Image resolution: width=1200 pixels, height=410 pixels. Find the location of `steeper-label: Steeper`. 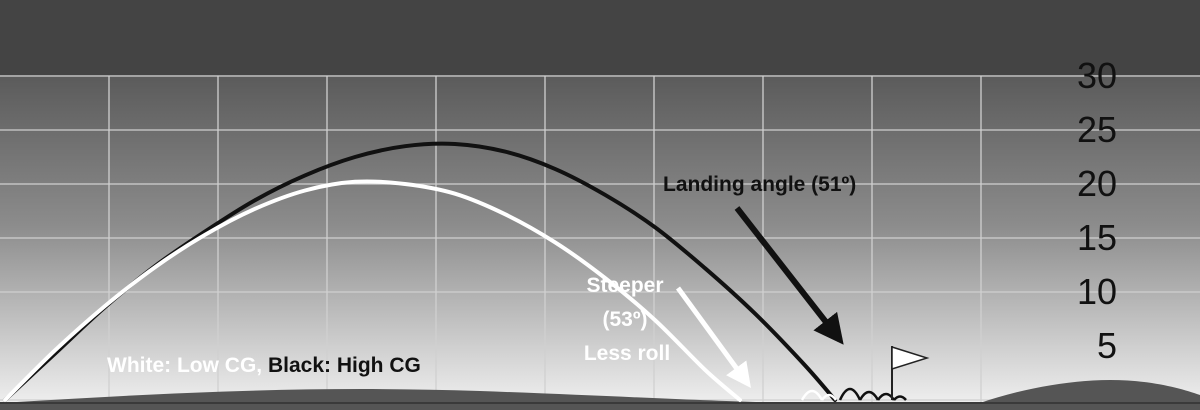

steeper-label: Steeper is located at coordinates (624, 285).